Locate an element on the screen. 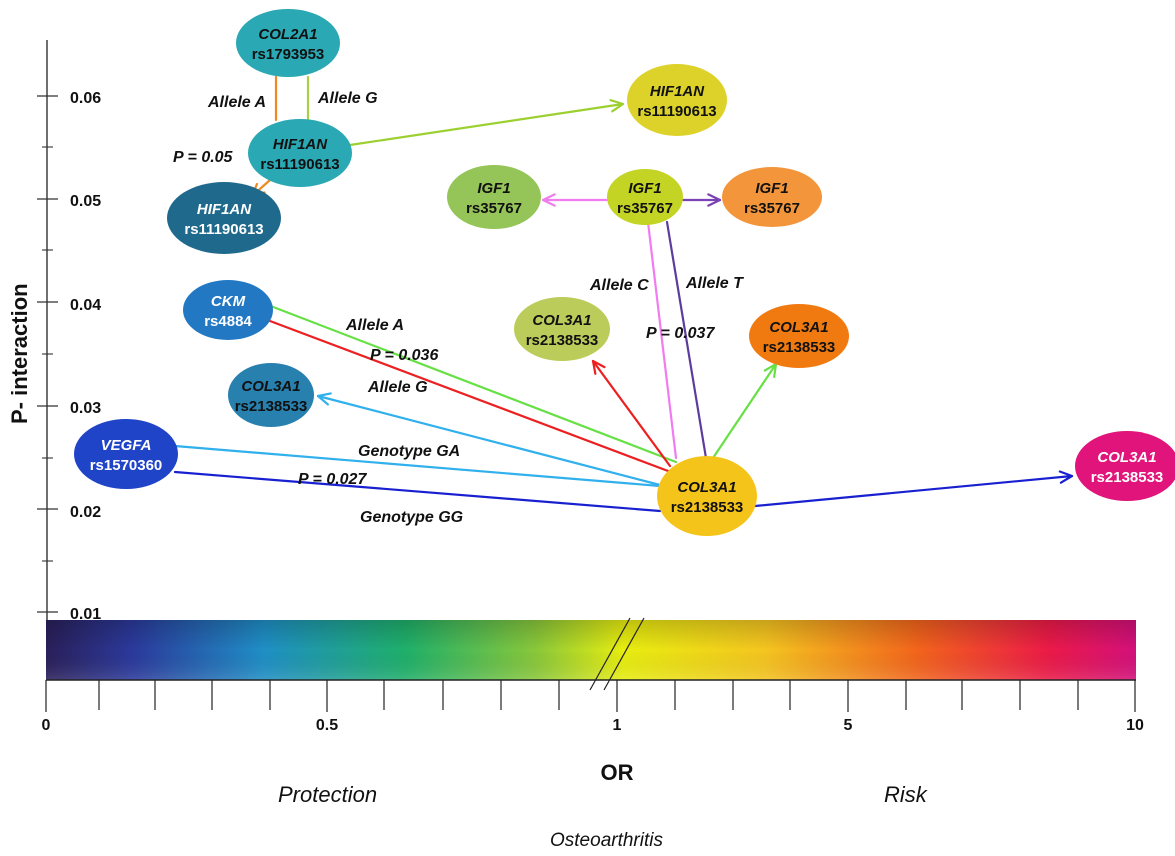 This screenshot has width=1175, height=856. snp-node-col3a1_orange: COL3A1 rs2138533 is located at coordinates (799, 336).